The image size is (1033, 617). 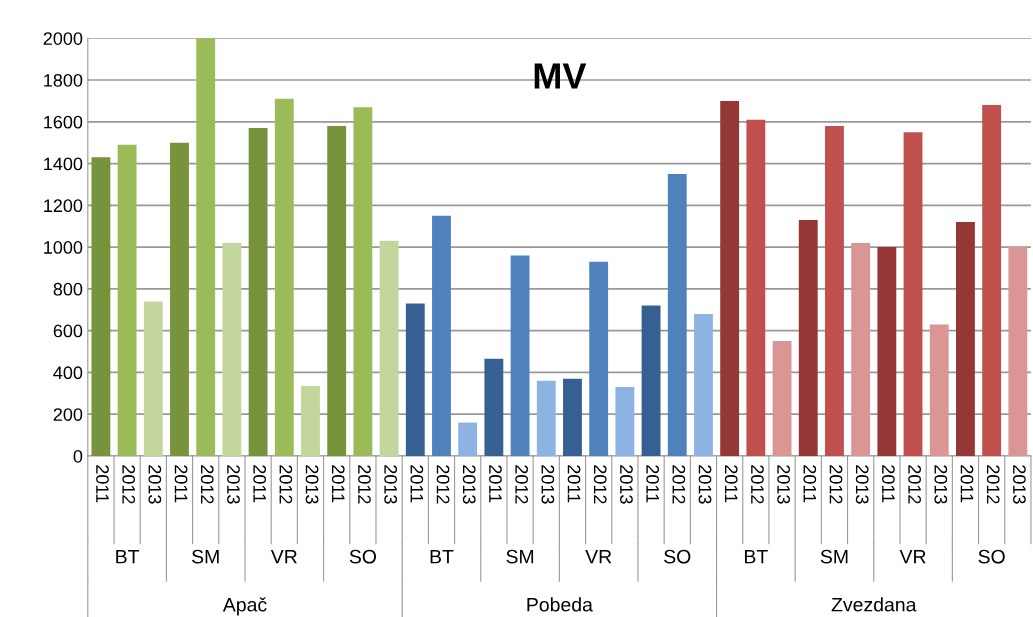 What do you see at coordinates (68, 331) in the screenshot?
I see `y-tick-label: 600` at bounding box center [68, 331].